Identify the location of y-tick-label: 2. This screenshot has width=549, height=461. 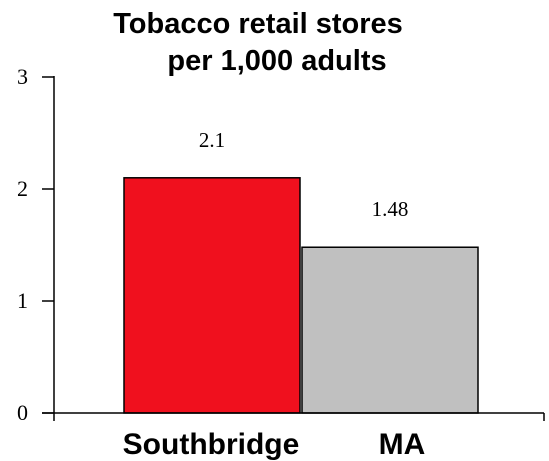
(22, 188).